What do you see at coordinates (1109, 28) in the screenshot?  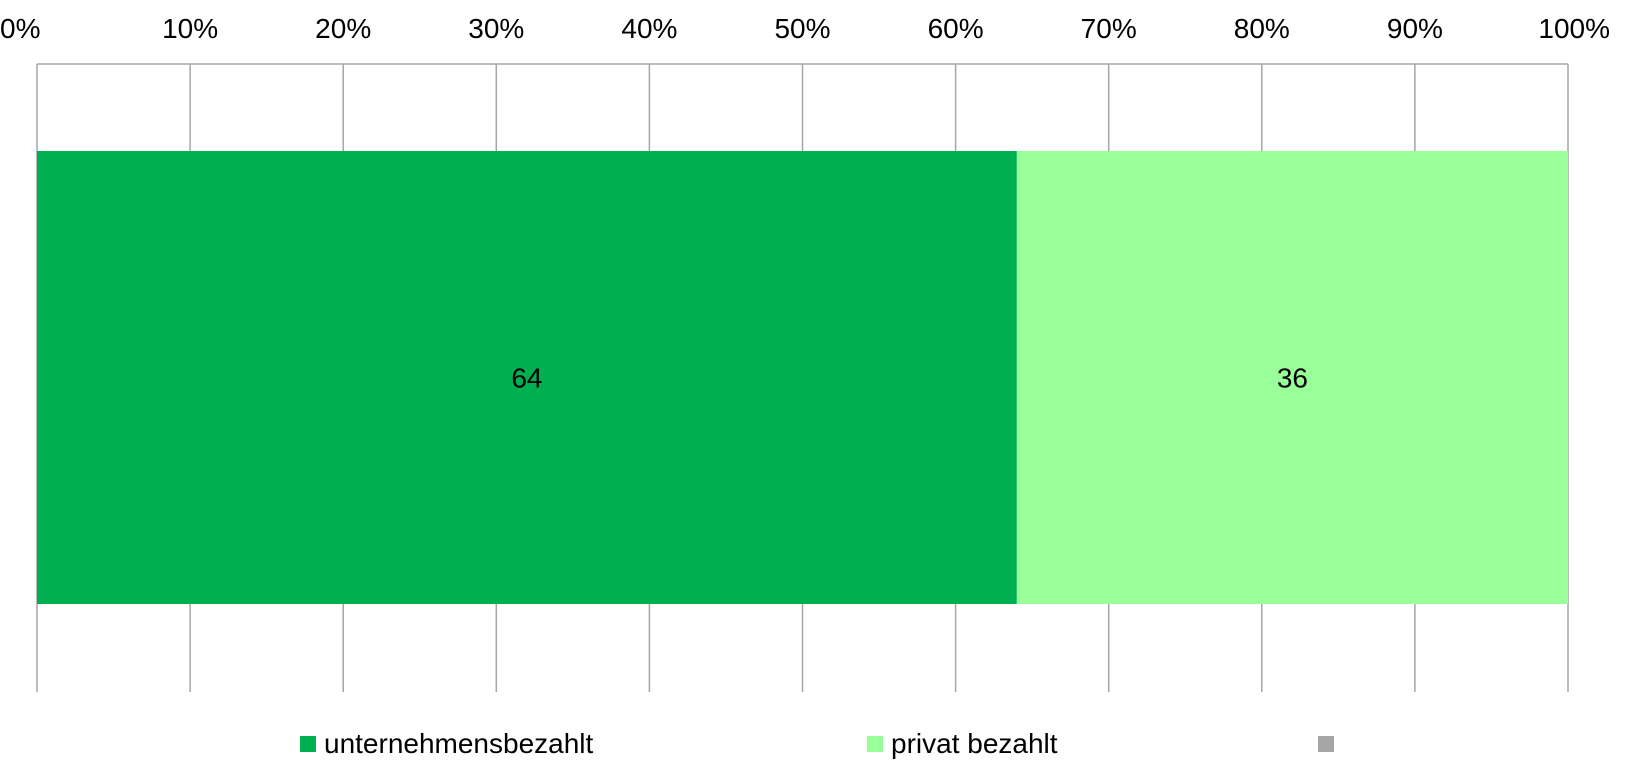 I see `x-tick-label: 70%` at bounding box center [1109, 28].